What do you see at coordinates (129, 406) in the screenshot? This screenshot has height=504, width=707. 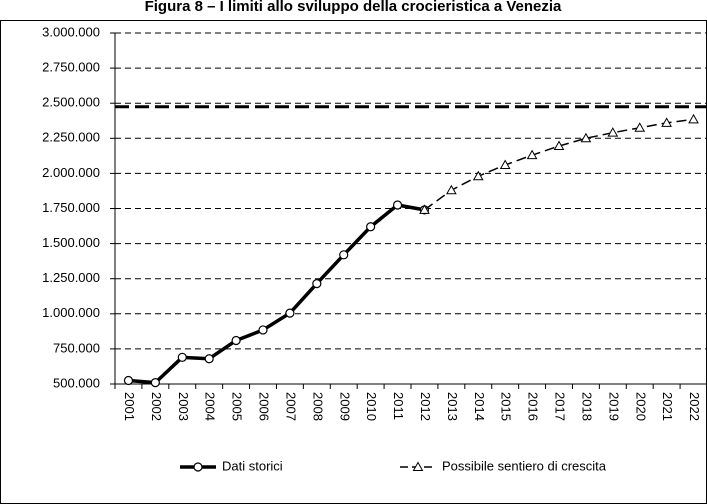 I see `x-tick-label: 2001` at bounding box center [129, 406].